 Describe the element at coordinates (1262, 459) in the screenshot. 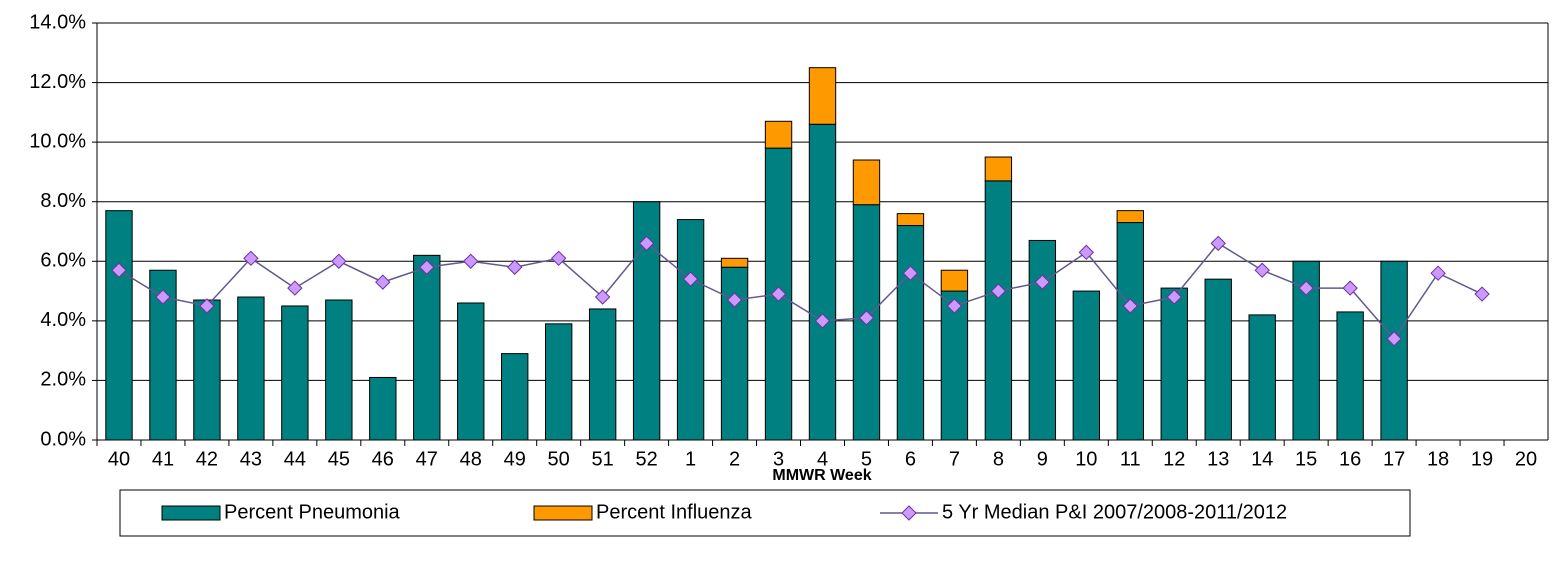

I see `x-tick-label: 14` at that location.